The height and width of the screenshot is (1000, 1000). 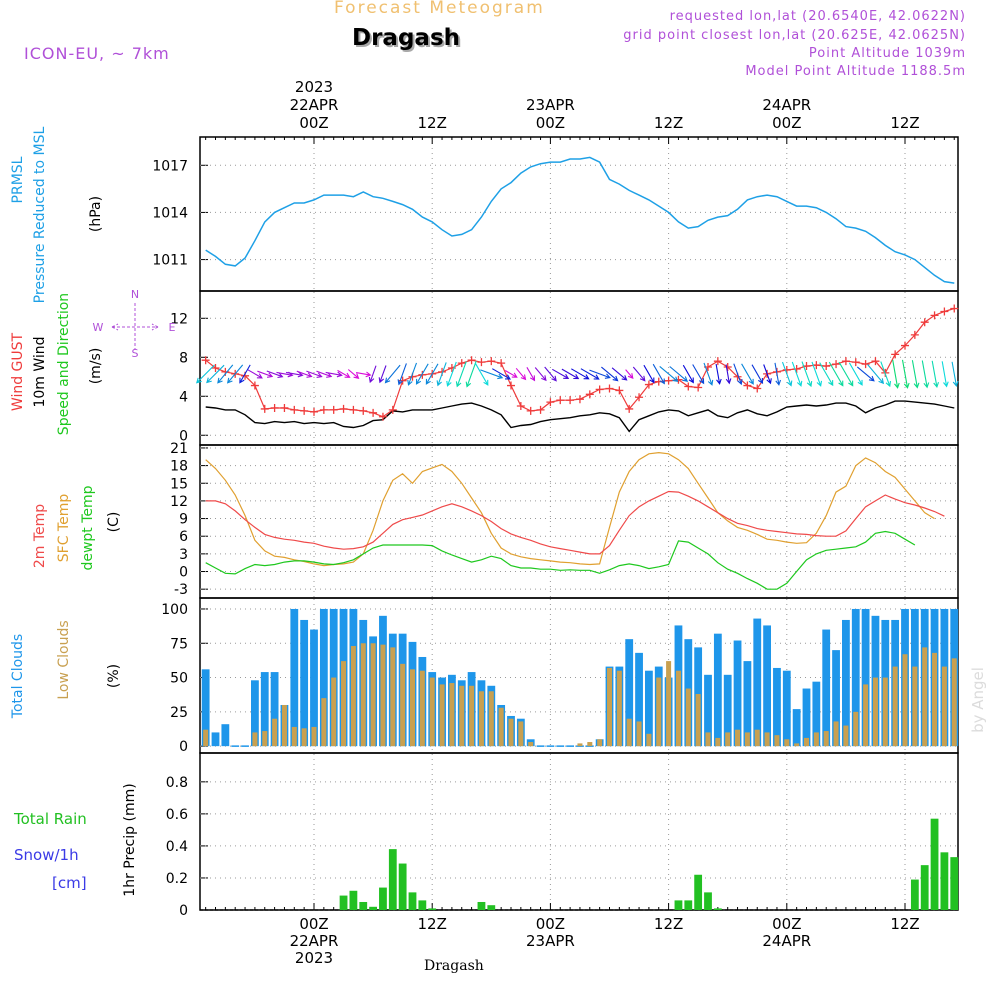 What do you see at coordinates (64, 659) in the screenshot?
I see `low-clouds-label: Low Clouds` at bounding box center [64, 659].